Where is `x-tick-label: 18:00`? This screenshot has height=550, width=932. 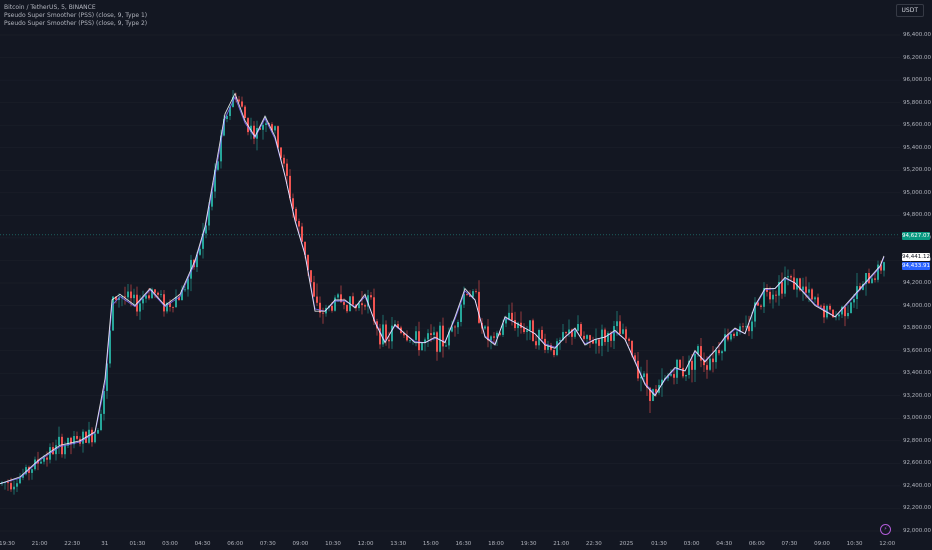 x-tick-label: 18:00 is located at coordinates (496, 544).